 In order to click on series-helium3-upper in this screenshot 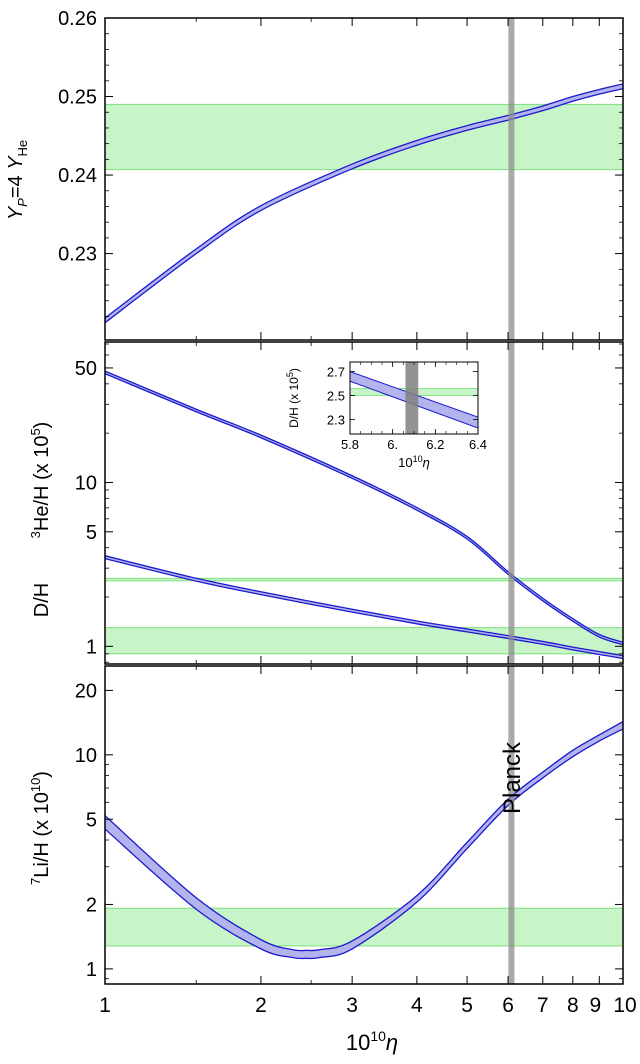, I will do `click(364, 606)`.